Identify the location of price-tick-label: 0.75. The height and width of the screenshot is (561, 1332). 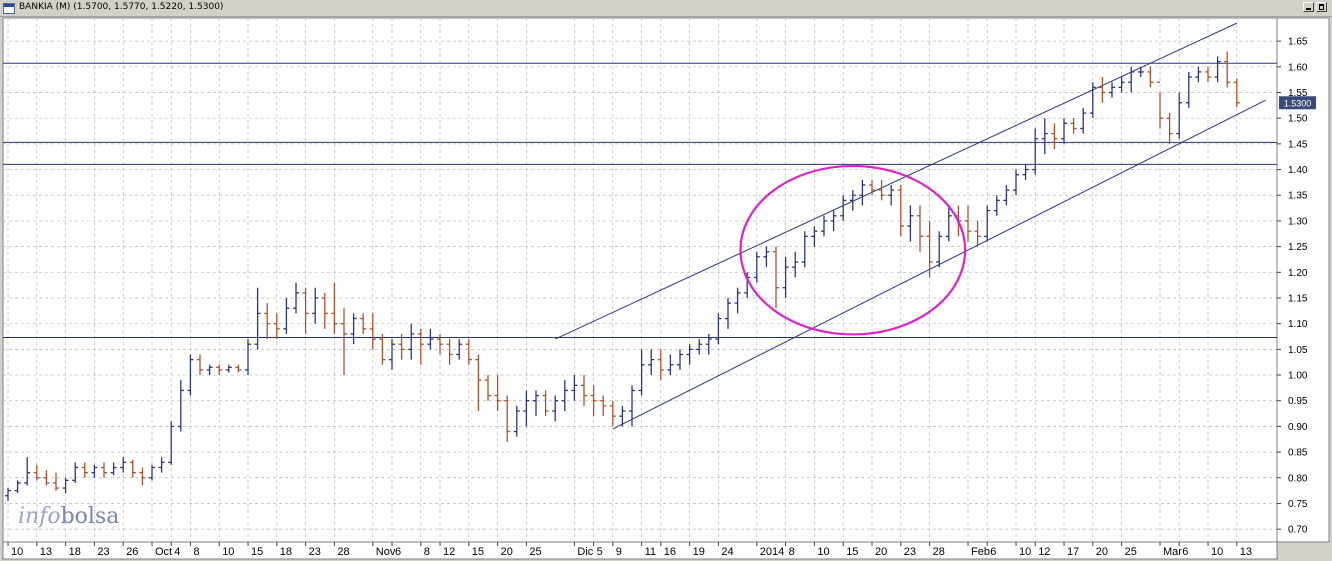
(1298, 504).